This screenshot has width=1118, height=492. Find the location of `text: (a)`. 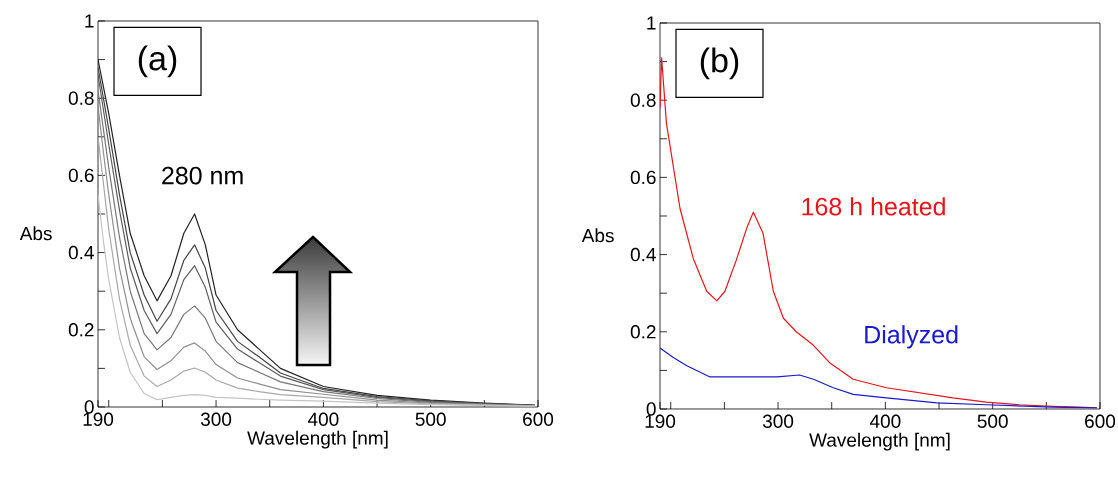

text: (a) is located at coordinates (157, 61).